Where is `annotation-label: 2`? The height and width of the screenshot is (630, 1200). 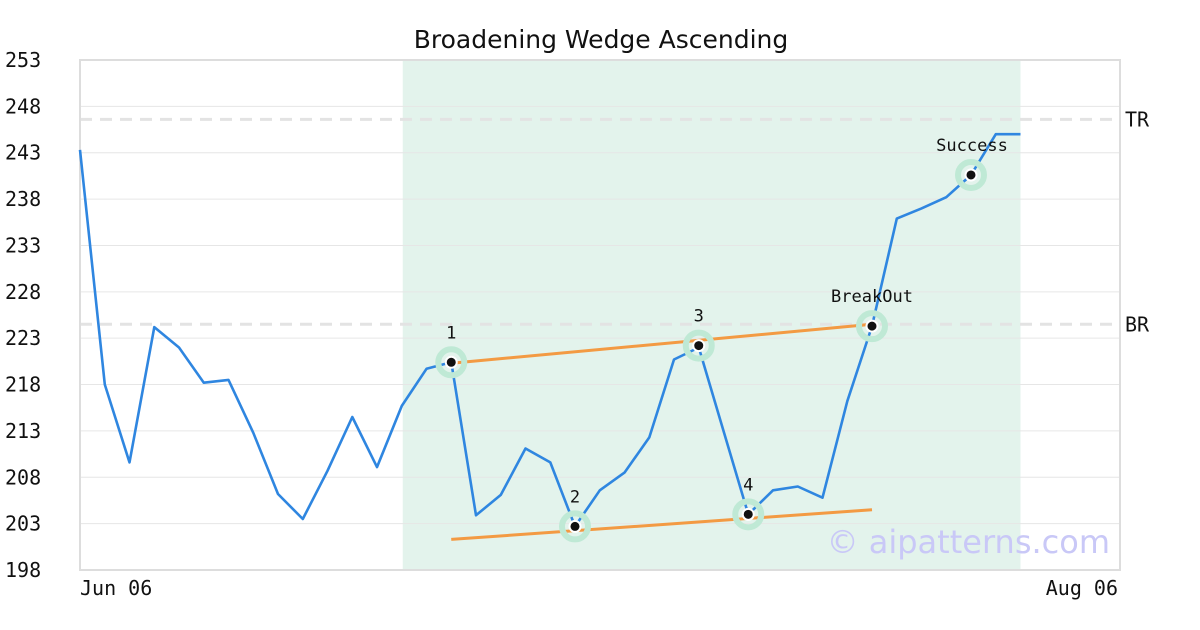 annotation-label: 2 is located at coordinates (575, 497).